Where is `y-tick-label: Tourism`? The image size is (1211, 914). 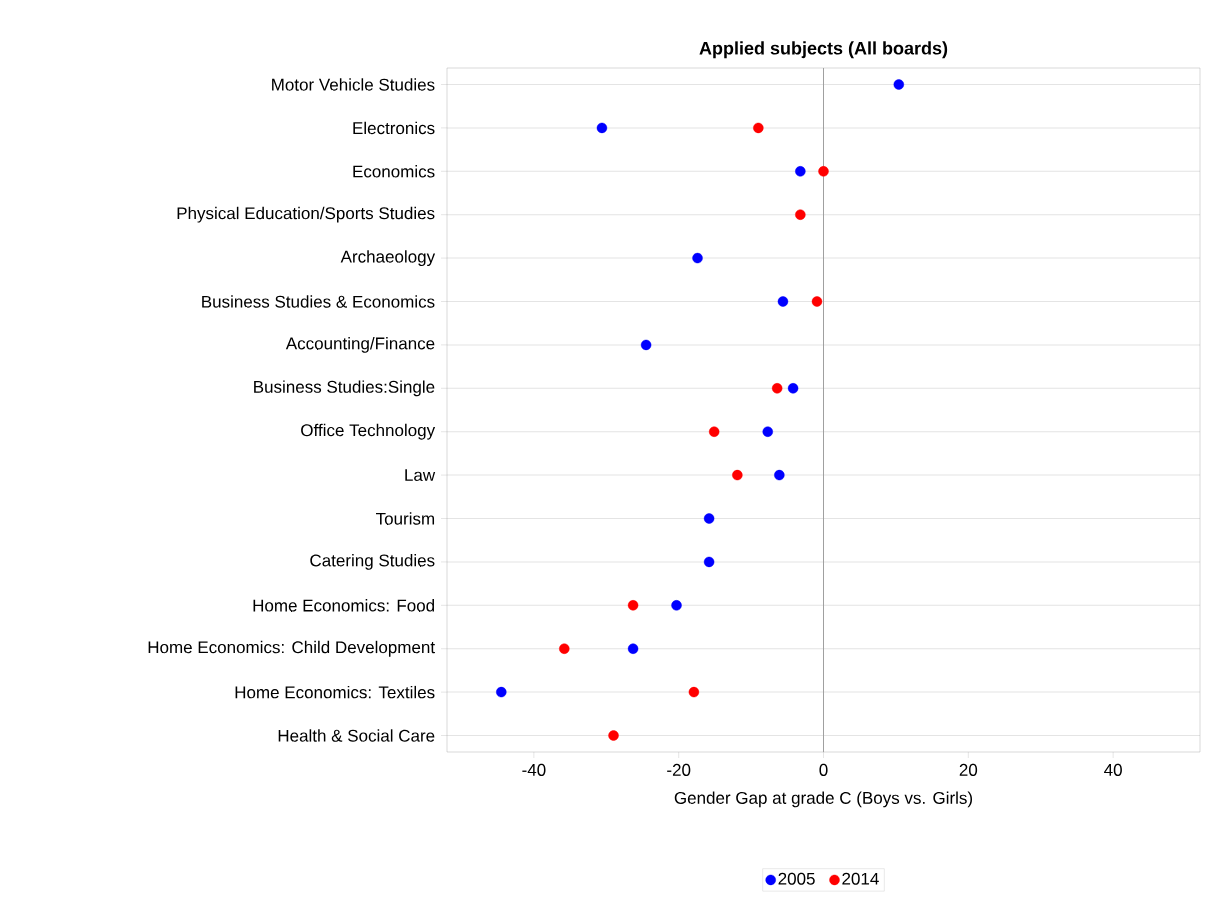
y-tick-label: Tourism is located at coordinates (405, 518).